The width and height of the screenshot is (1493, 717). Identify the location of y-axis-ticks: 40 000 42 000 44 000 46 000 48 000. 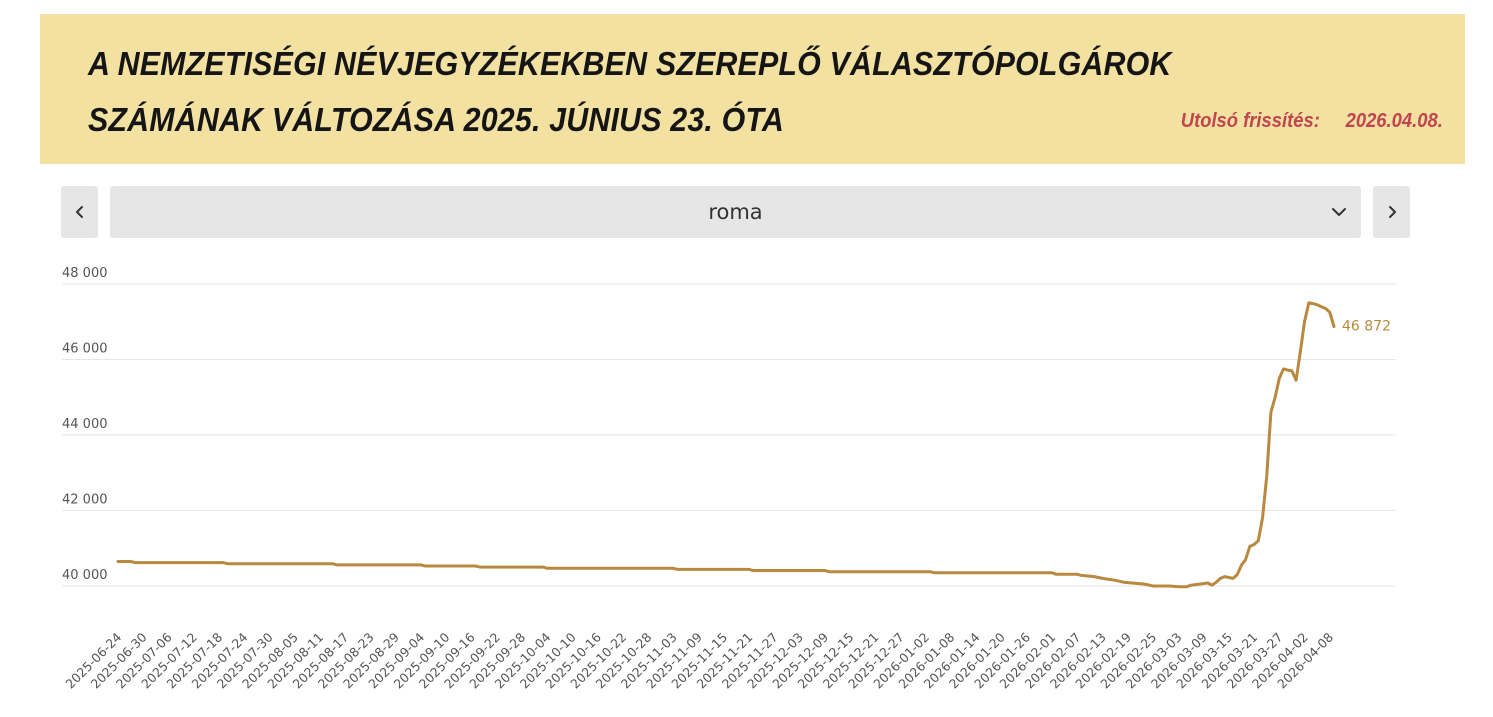
(85, 424).